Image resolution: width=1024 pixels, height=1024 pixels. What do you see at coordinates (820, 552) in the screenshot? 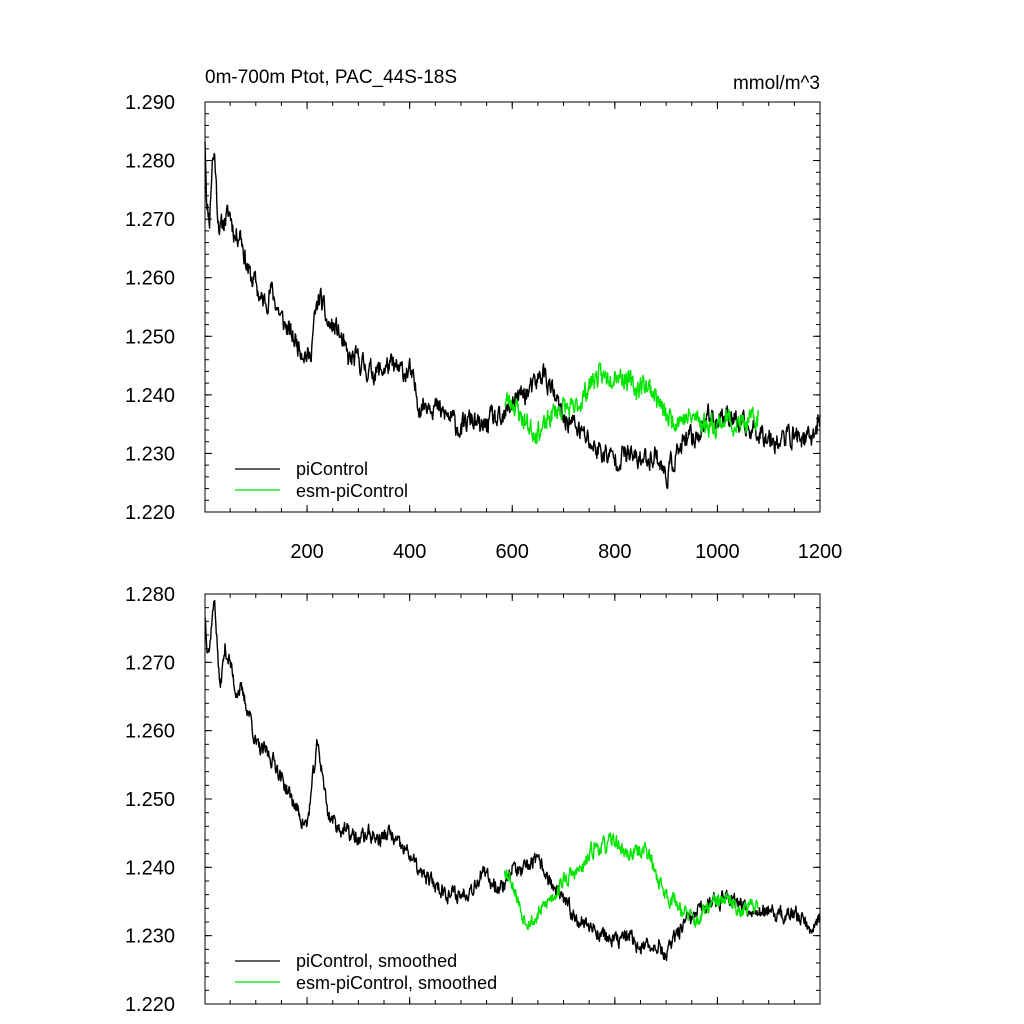
I see `x-tick-label: 1200` at bounding box center [820, 552].